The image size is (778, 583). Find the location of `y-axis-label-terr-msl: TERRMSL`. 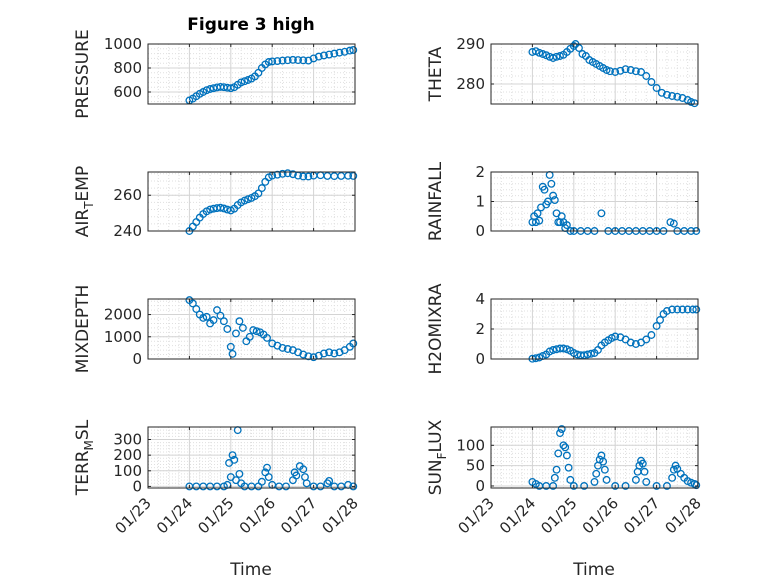

y-axis-label-terr-msl: TERRMSL is located at coordinates (84, 457).